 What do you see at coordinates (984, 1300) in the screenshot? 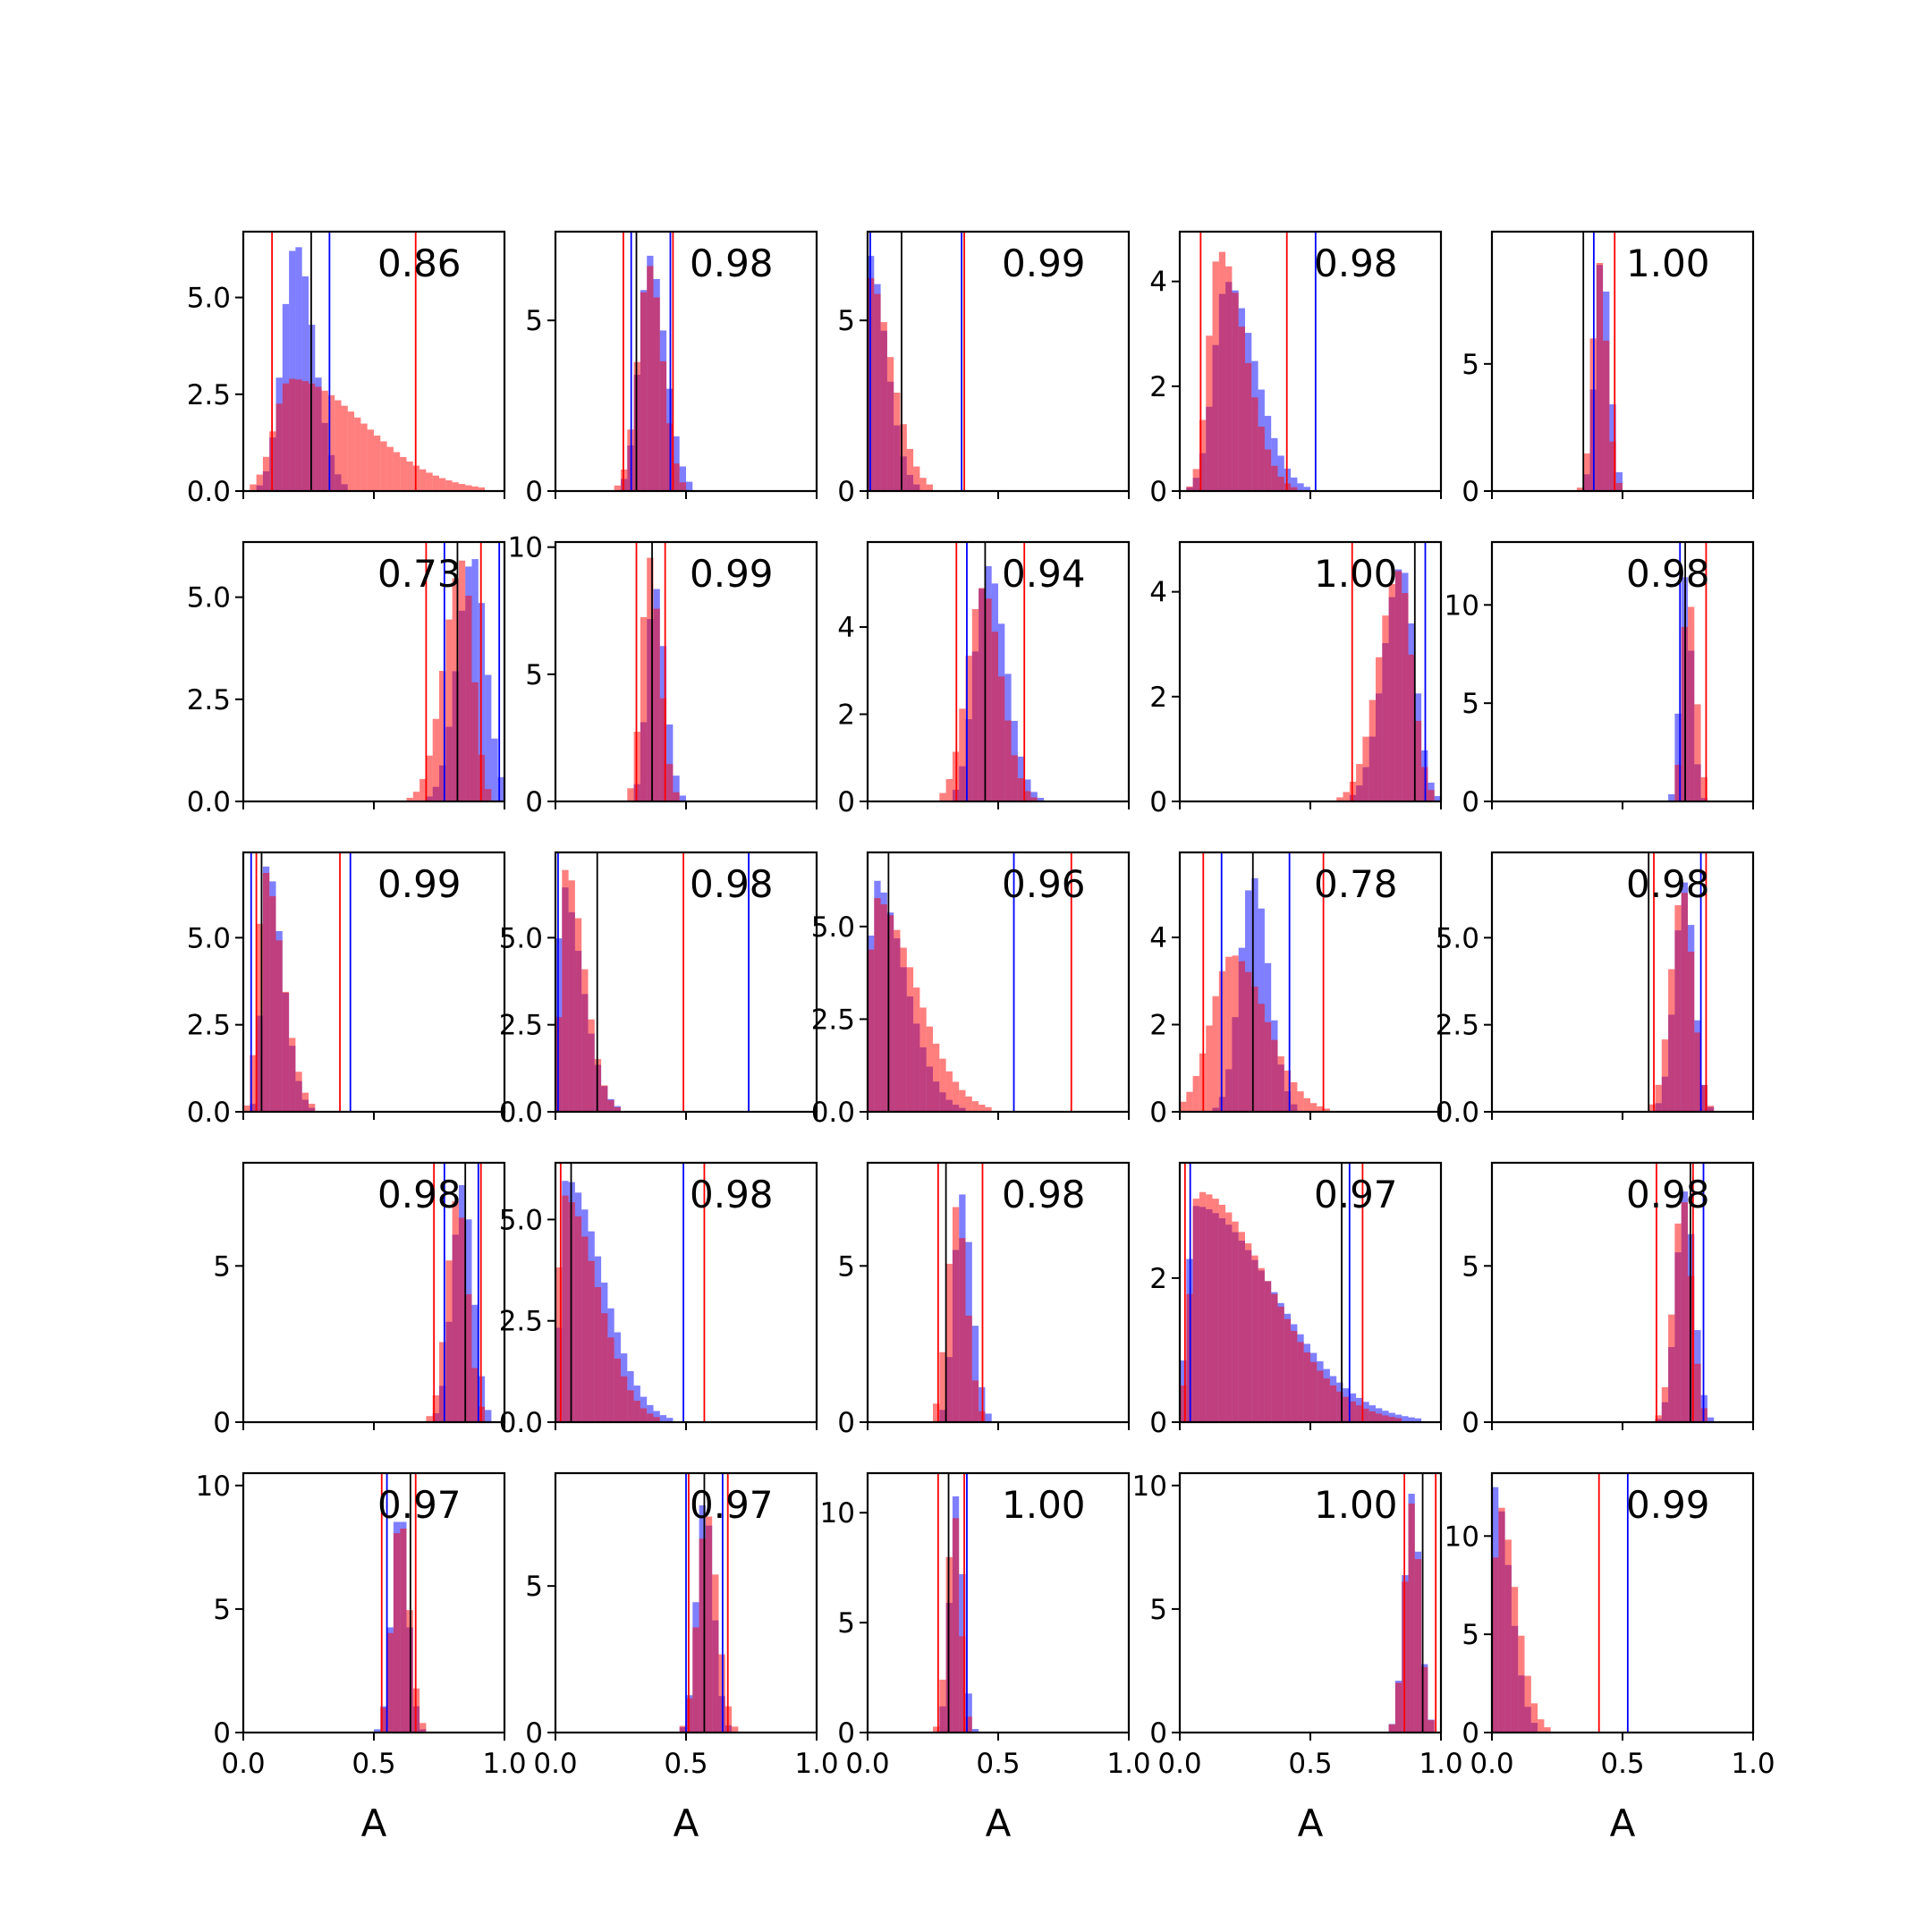
I see `panel-r4-c3: 050.98` at bounding box center [984, 1300].